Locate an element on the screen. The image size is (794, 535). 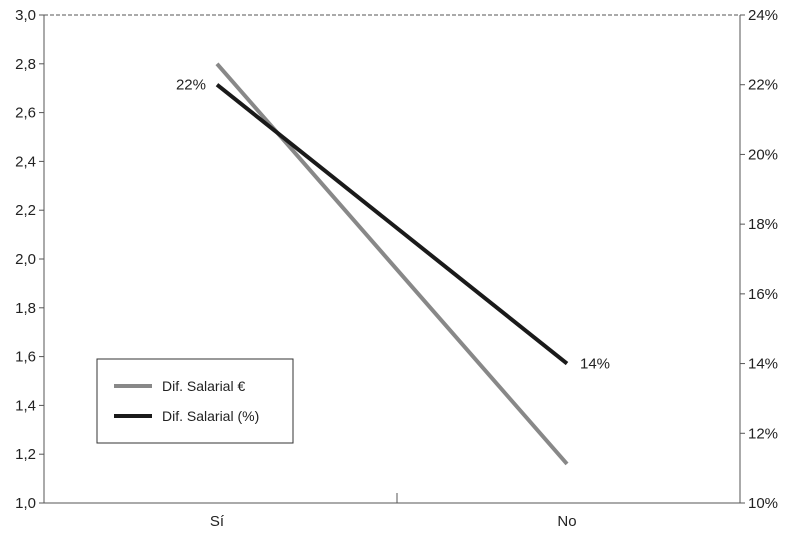
right-tick-label: 18% is located at coordinates (763, 224).